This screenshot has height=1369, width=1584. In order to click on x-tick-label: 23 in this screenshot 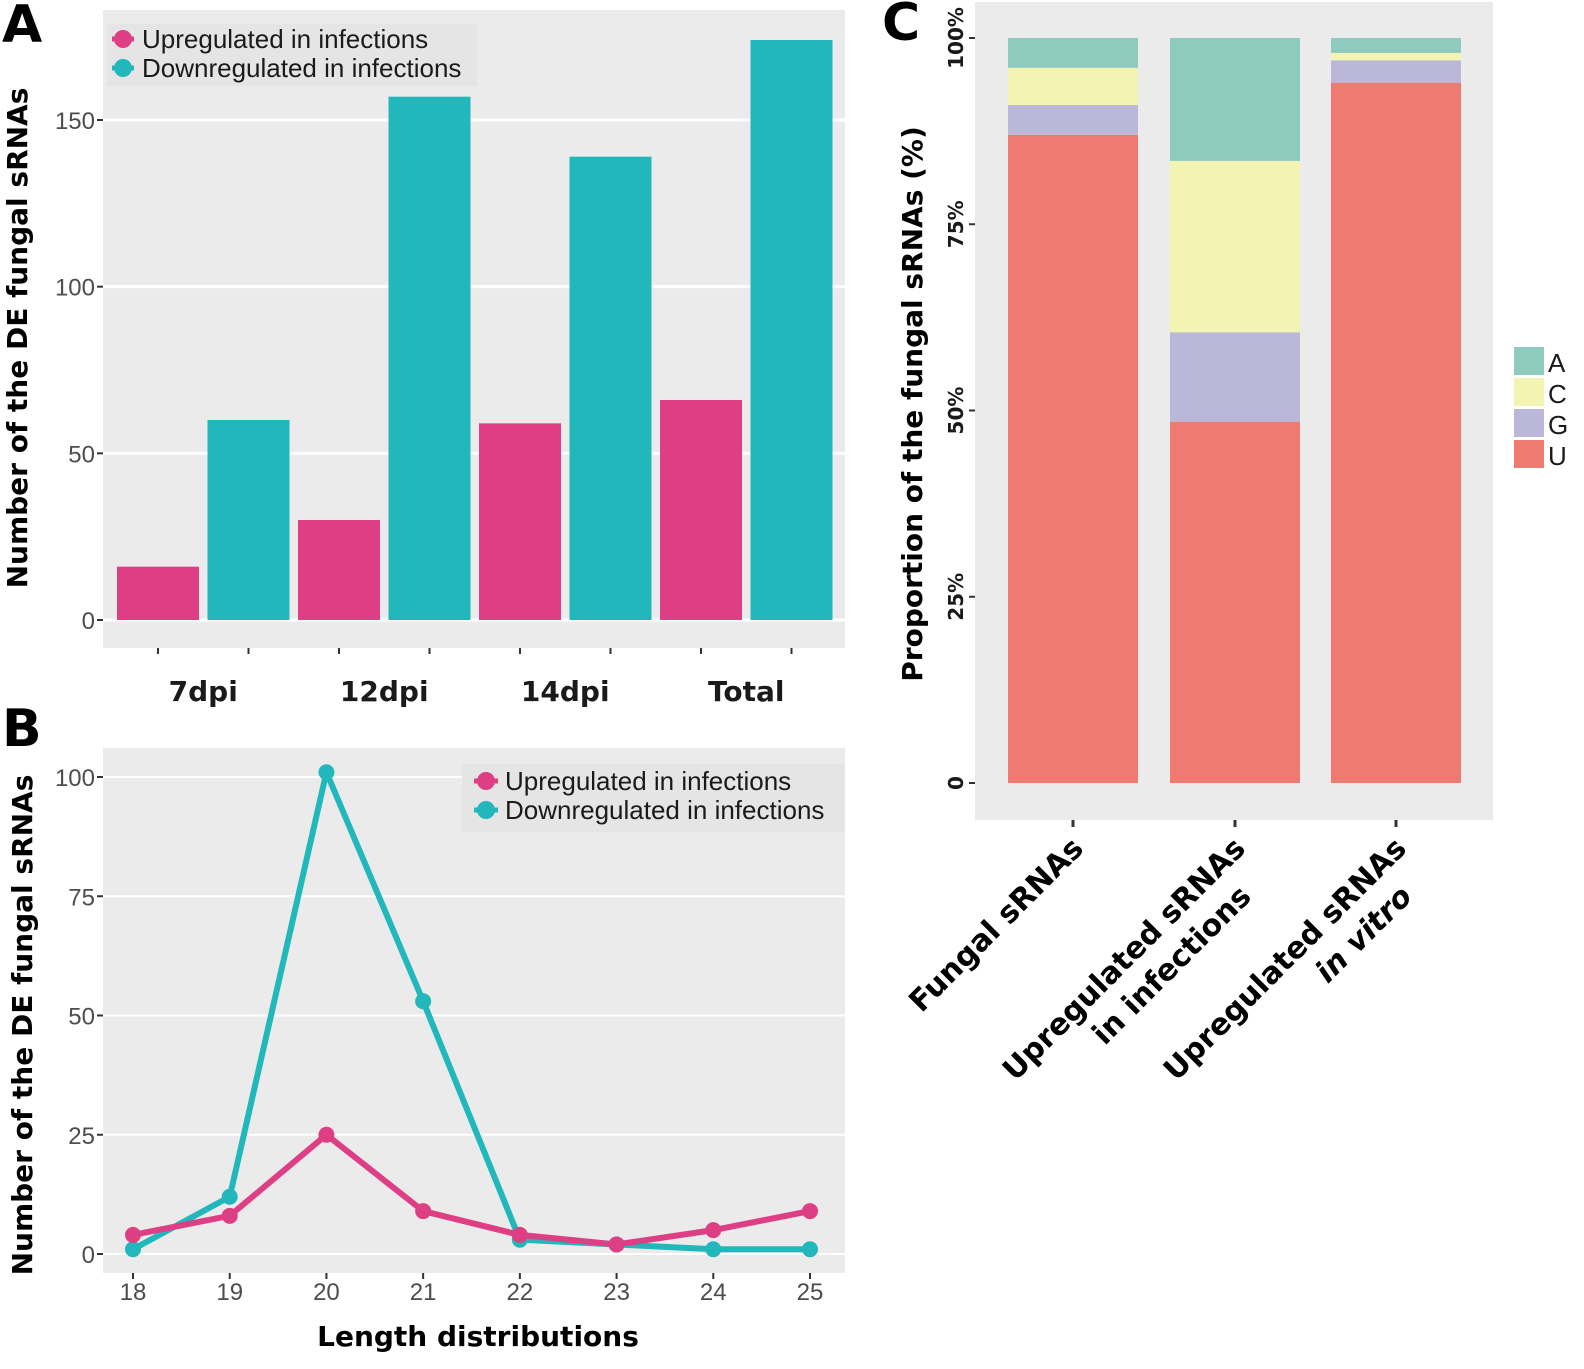, I will do `click(616, 1292)`.